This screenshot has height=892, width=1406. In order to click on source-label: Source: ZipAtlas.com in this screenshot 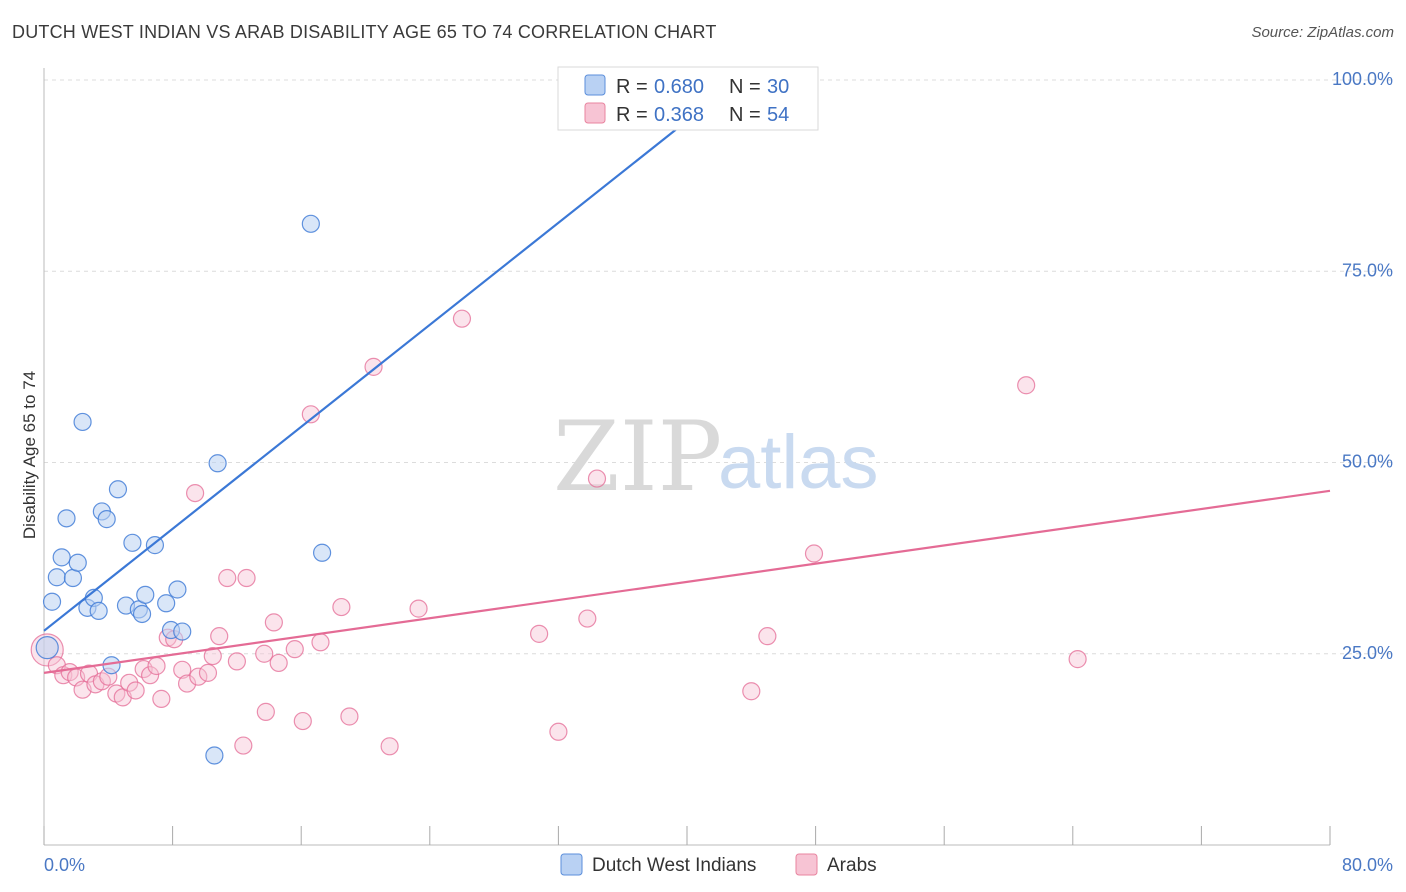, I will do `click(1322, 32)`.